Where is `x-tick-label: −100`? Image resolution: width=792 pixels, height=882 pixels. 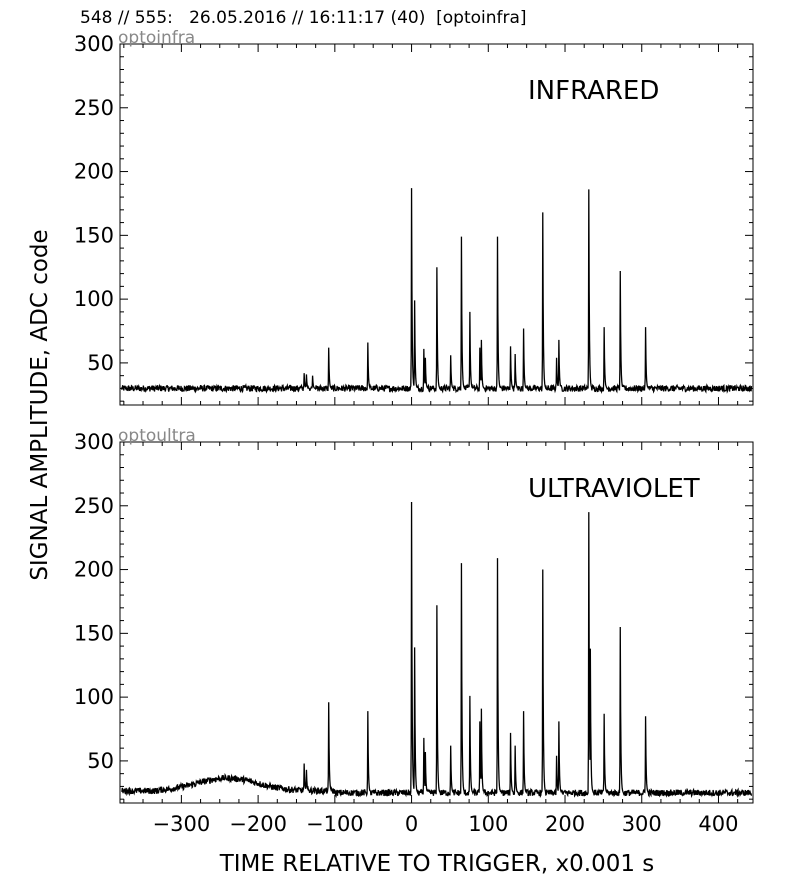
x-tick-label: −100 is located at coordinates (335, 824).